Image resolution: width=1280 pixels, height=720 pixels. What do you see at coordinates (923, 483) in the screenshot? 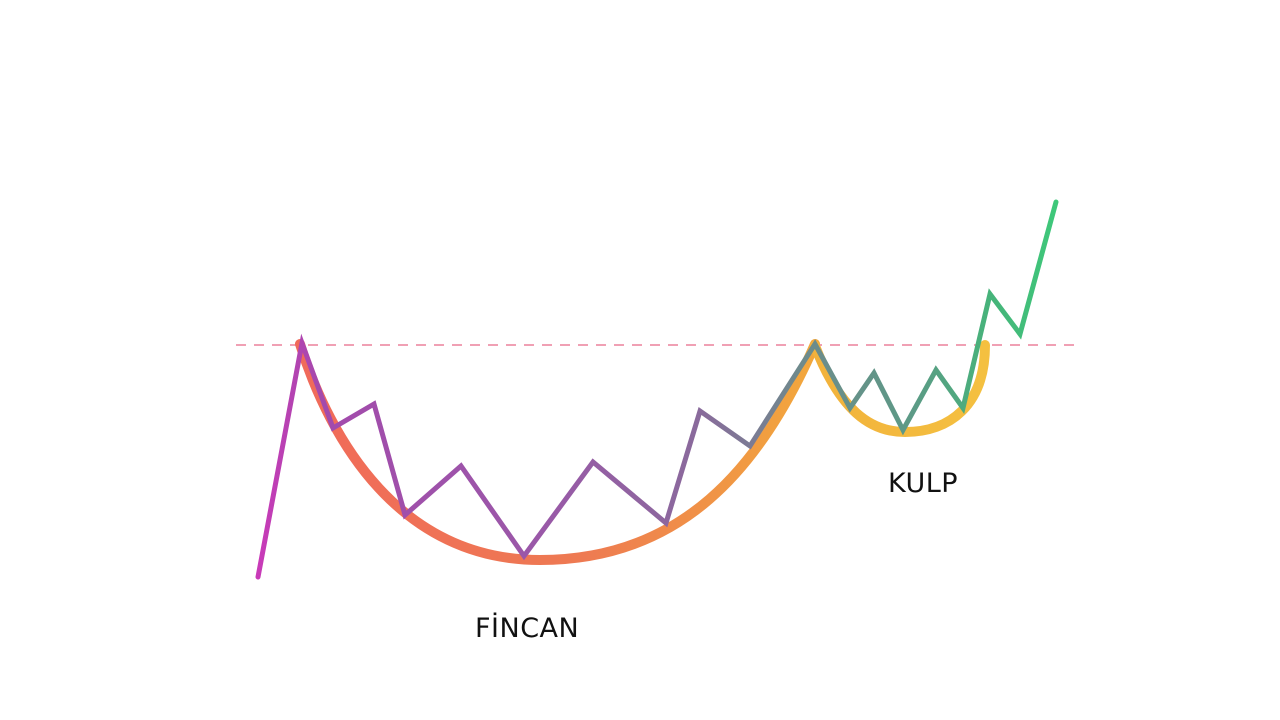
I see `handle-label: KULP` at bounding box center [923, 483].